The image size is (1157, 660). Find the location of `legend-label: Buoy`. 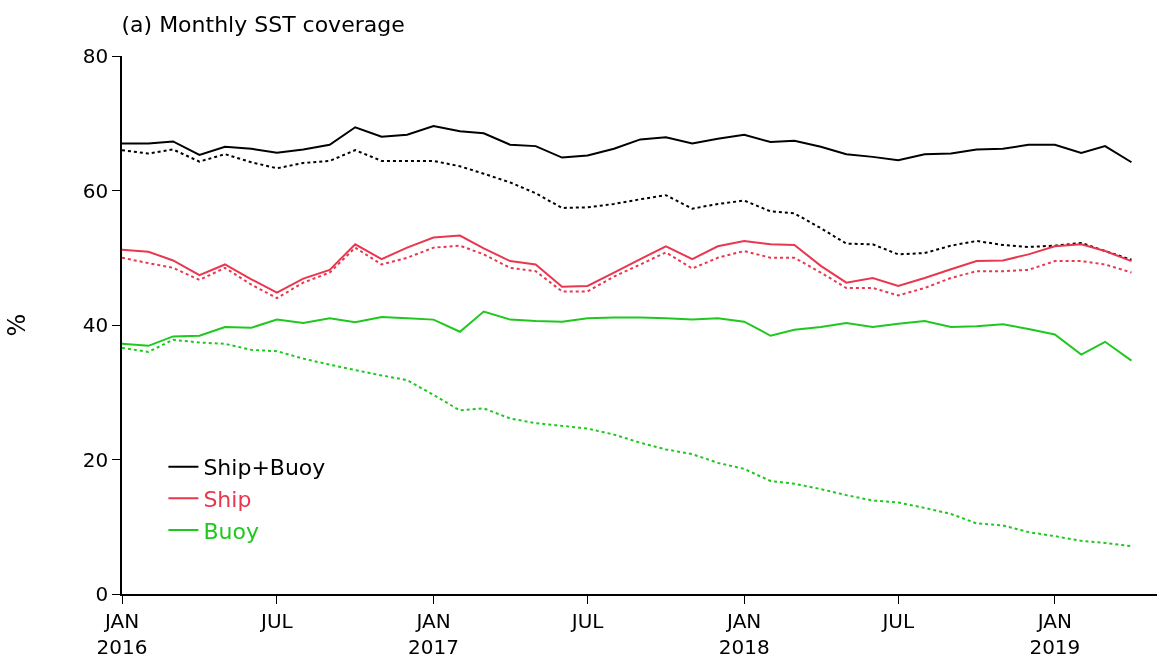

legend-label: Buoy is located at coordinates (231, 531).